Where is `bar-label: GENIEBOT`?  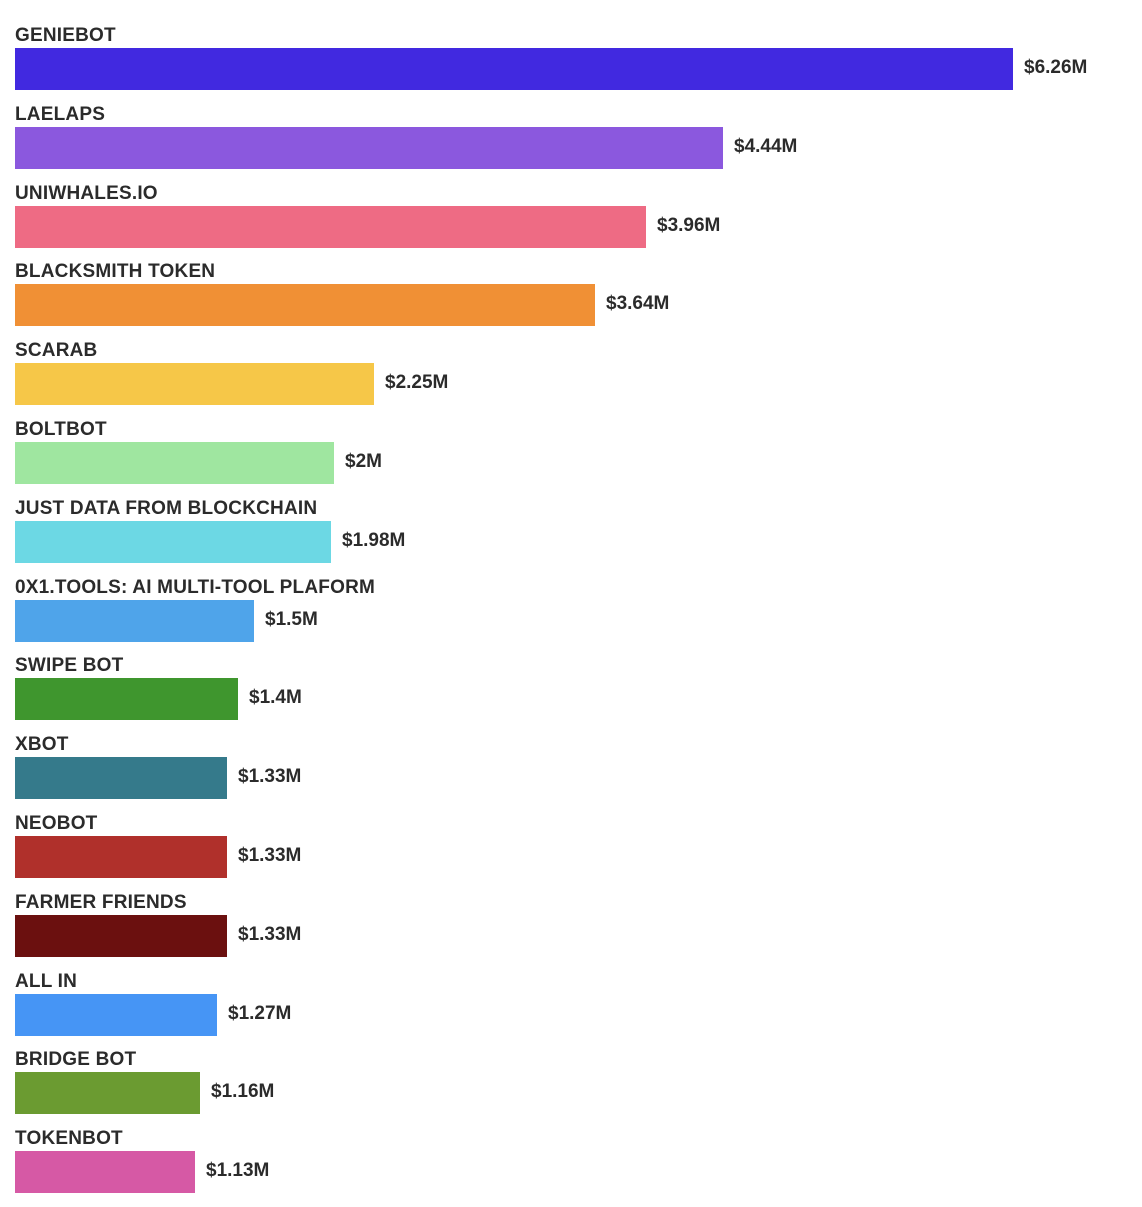
bar-label: GENIEBOT is located at coordinates (65, 35).